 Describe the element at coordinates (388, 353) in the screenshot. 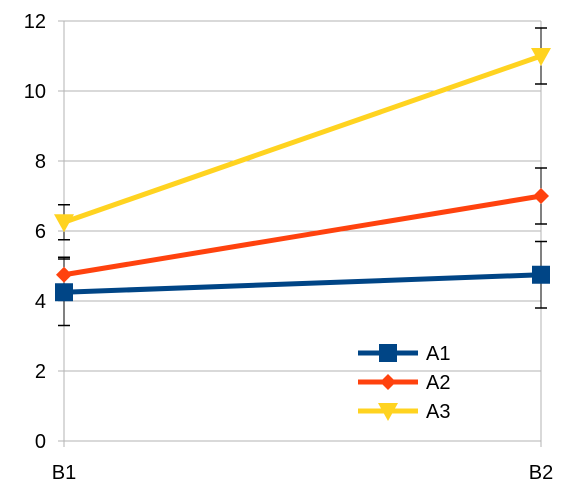

I see `legend-marker-A1` at that location.